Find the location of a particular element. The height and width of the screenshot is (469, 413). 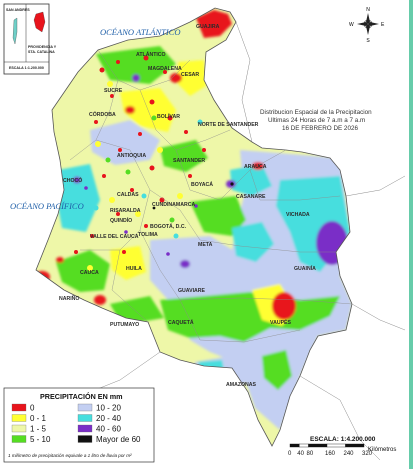

dept-label-caqueta: CAQUETÁ is located at coordinates (181, 322).